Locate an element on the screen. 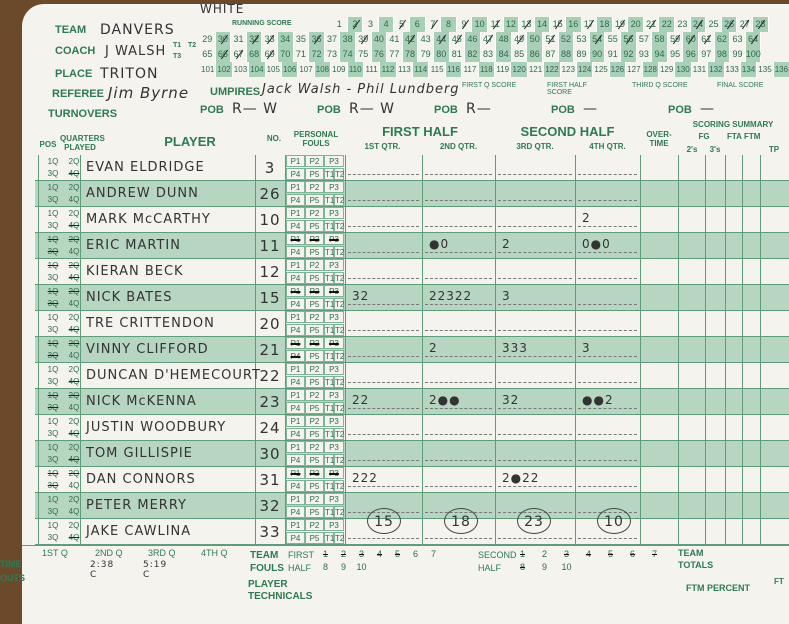  running-score-cell: 43 is located at coordinates (426, 39).